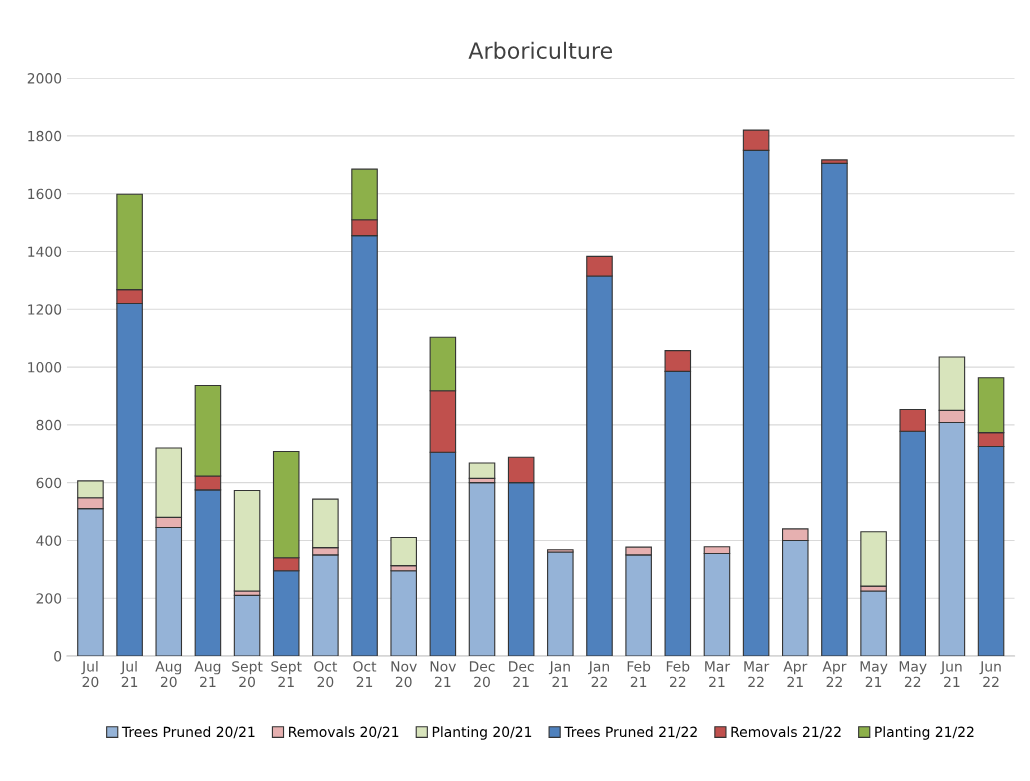  Describe the element at coordinates (795, 674) in the screenshot. I see `x-tick-label: Apr 21` at that location.